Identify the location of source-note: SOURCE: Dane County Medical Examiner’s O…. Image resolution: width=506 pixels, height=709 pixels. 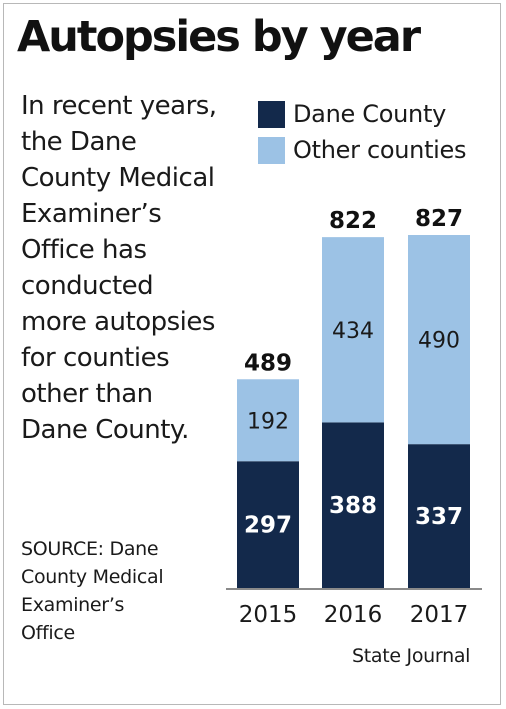
(92, 591).